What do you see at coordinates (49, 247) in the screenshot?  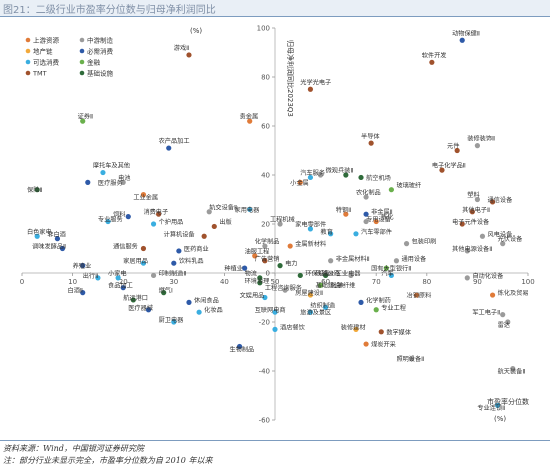 I see `data-label: 调味发酵品Ⅱ` at bounding box center [49, 247].